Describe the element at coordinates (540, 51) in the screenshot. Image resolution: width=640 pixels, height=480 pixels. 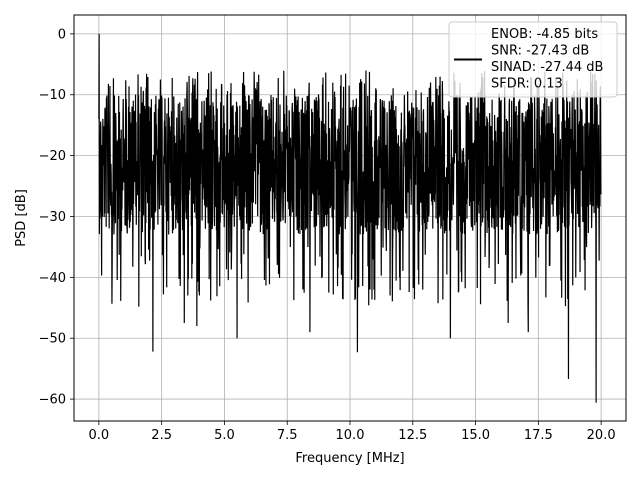
I see `legend-entry-snr: SNR: -27.43 dB` at that location.